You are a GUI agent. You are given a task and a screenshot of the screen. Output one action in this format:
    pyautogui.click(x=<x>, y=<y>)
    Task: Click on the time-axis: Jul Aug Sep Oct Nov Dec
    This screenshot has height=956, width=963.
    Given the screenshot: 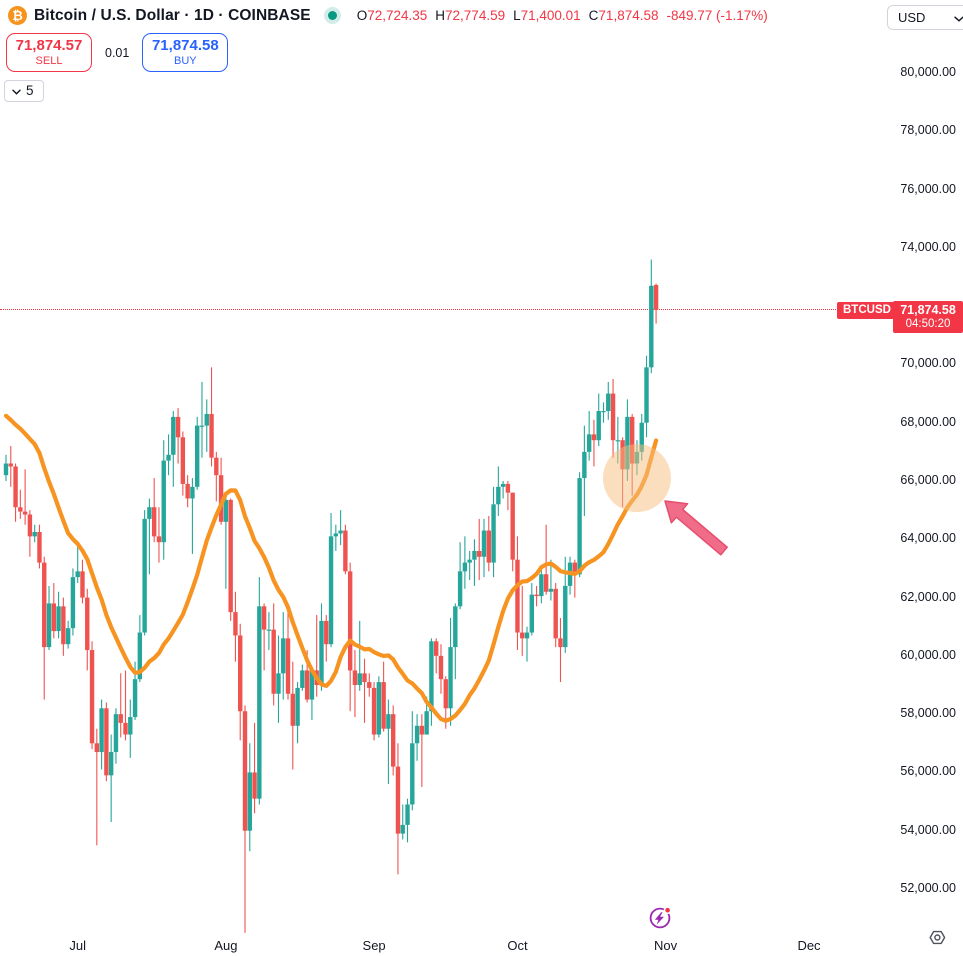 What is the action you would take?
    pyautogui.click(x=481, y=944)
    